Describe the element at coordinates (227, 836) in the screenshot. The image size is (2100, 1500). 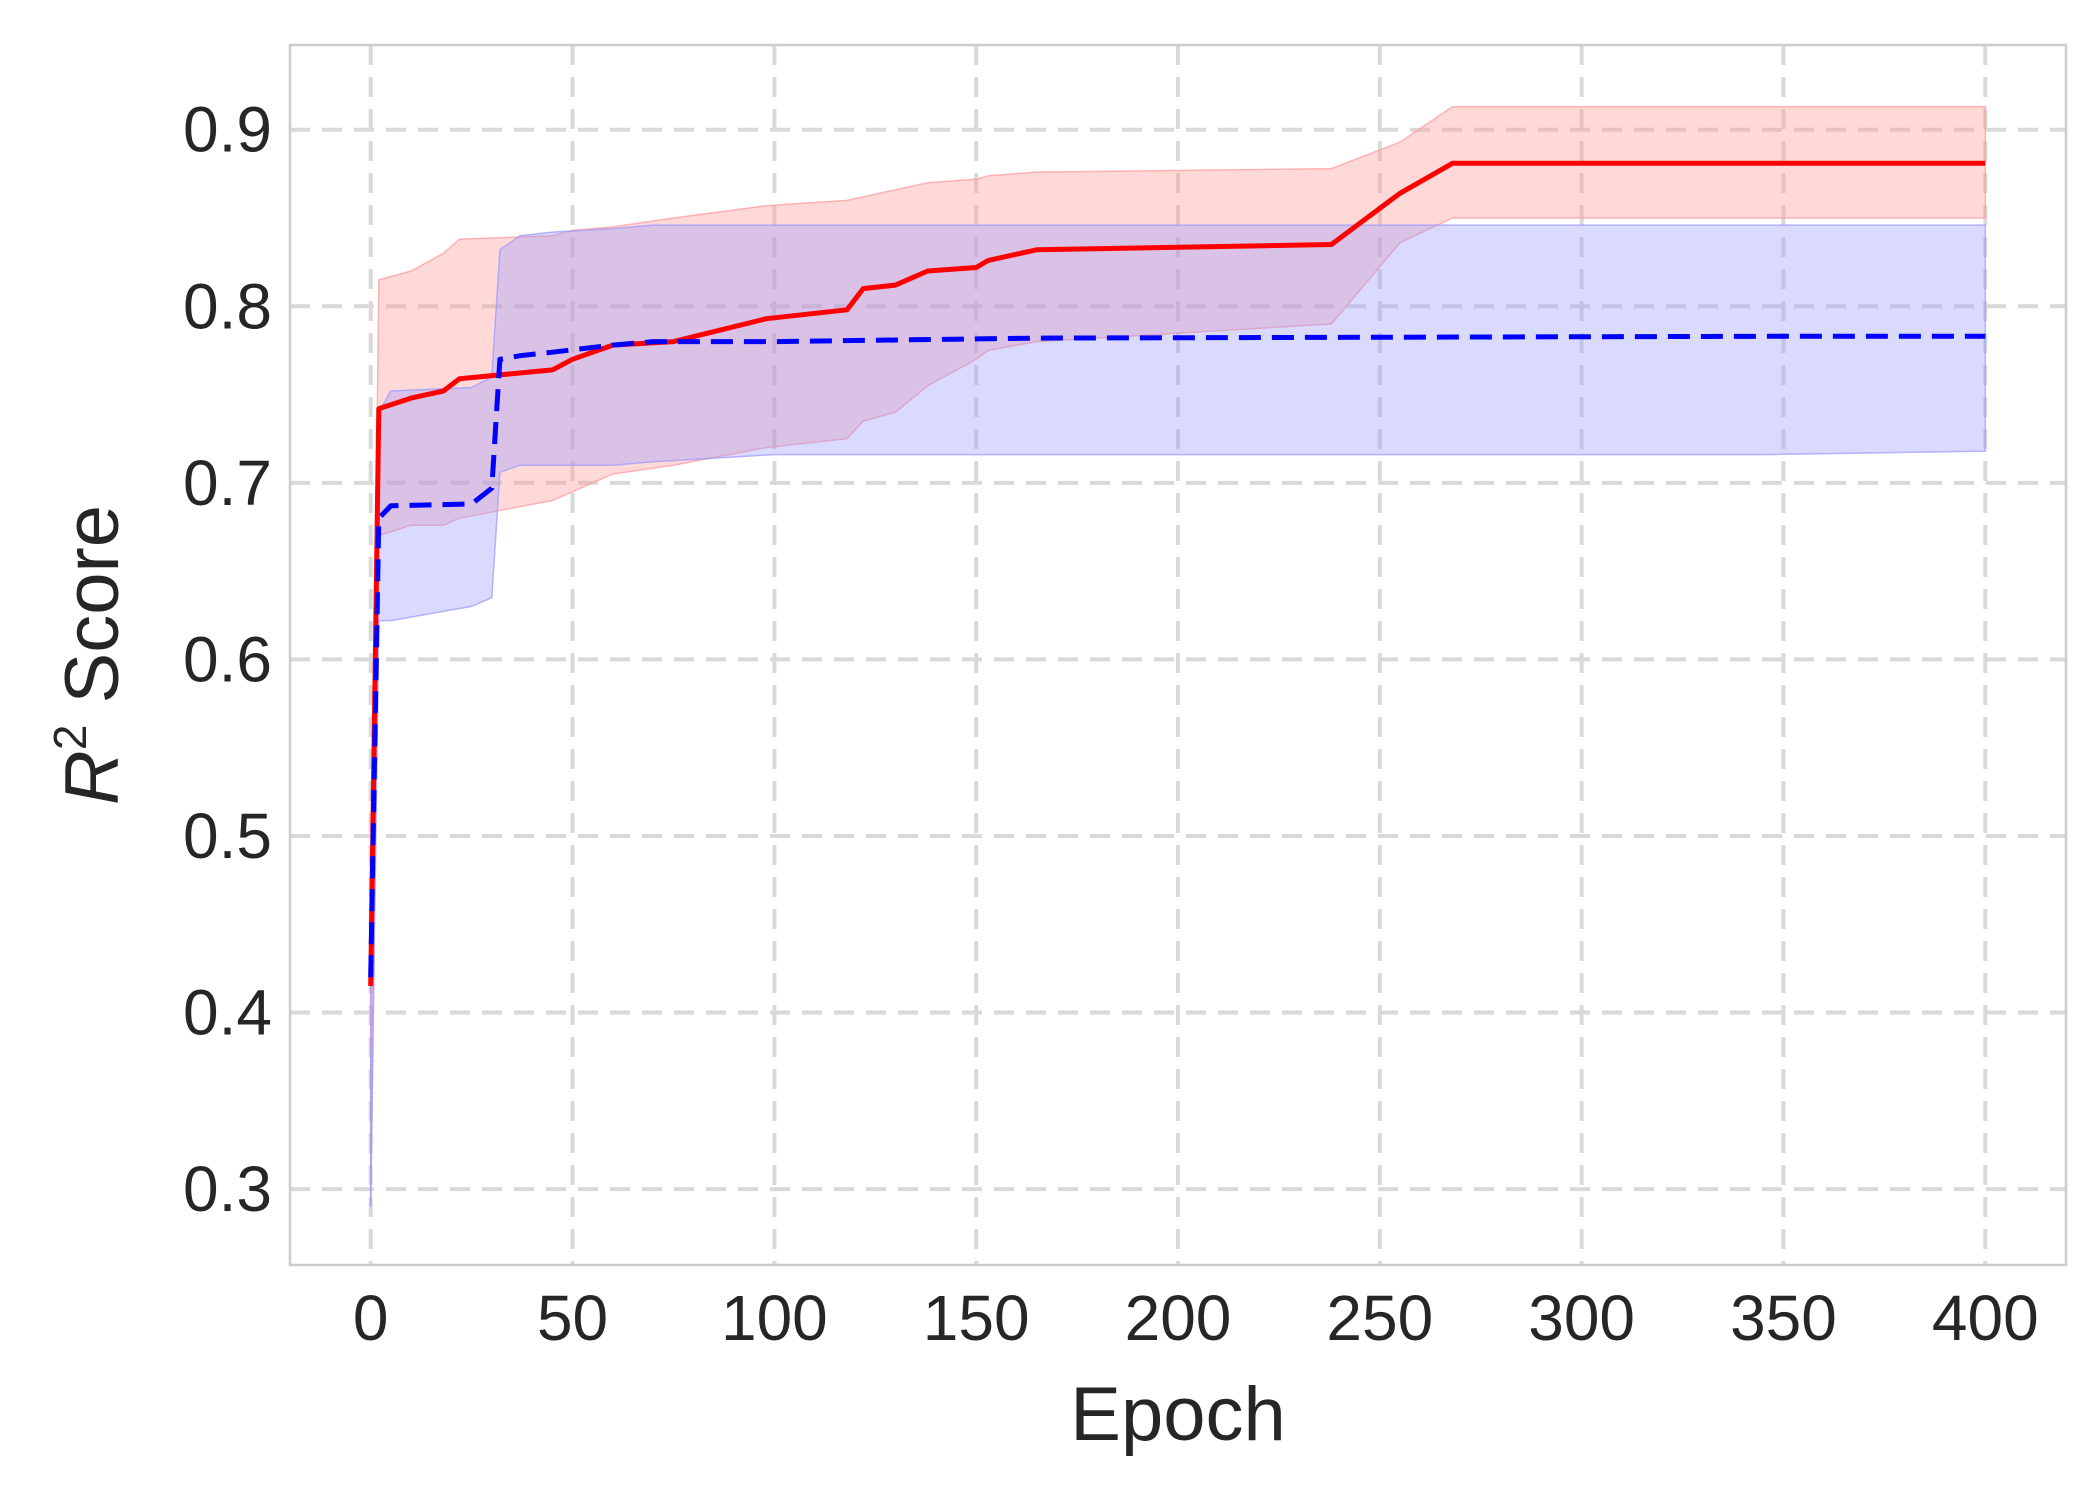
I see `y-tick-label: 0.5` at that location.